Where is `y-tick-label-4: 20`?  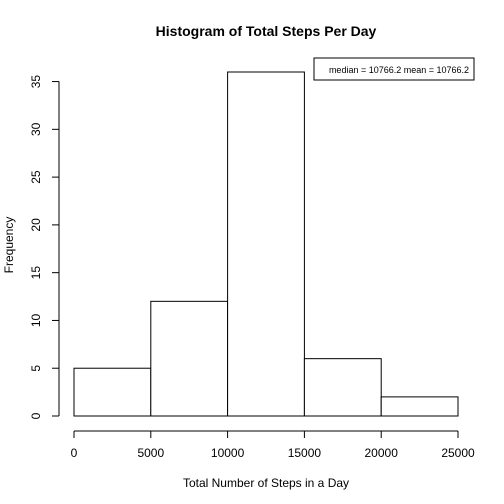
y-tick-label-4: 20 is located at coordinates (36, 225).